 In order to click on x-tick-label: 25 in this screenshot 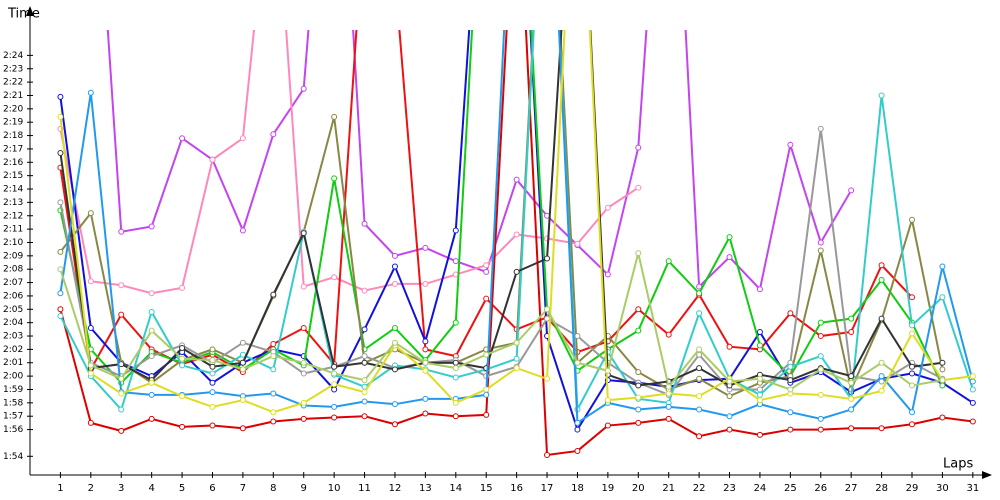, I will do `click(790, 488)`.